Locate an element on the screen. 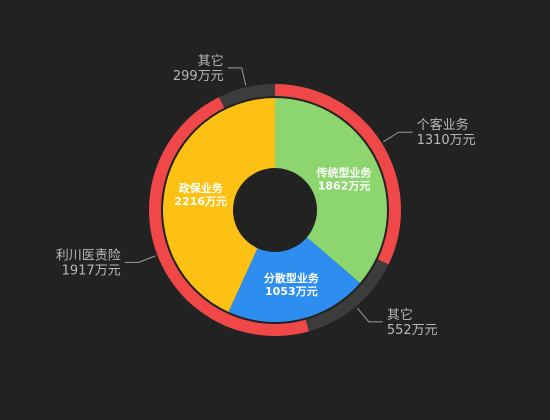  inner-label-name-2: 政保业务 is located at coordinates (201, 188).